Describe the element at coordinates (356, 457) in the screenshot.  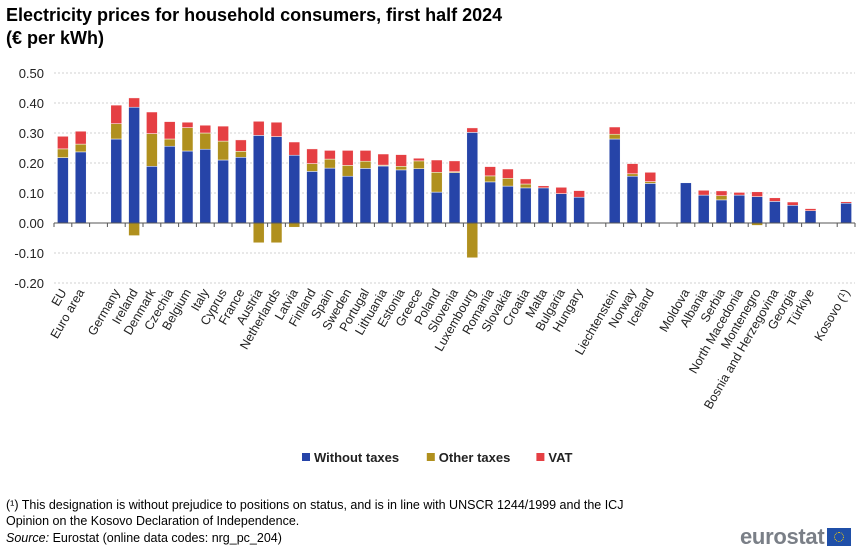
I see `legend-label: Without taxes` at that location.